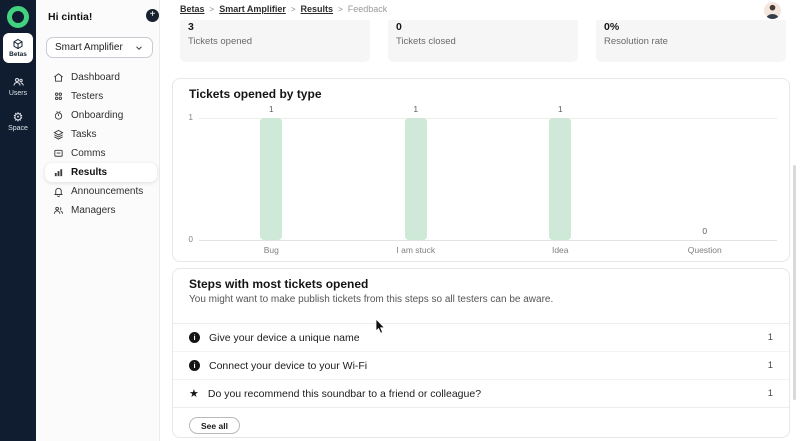 The width and height of the screenshot is (800, 441). I want to click on star-icon: ★, so click(194, 393).